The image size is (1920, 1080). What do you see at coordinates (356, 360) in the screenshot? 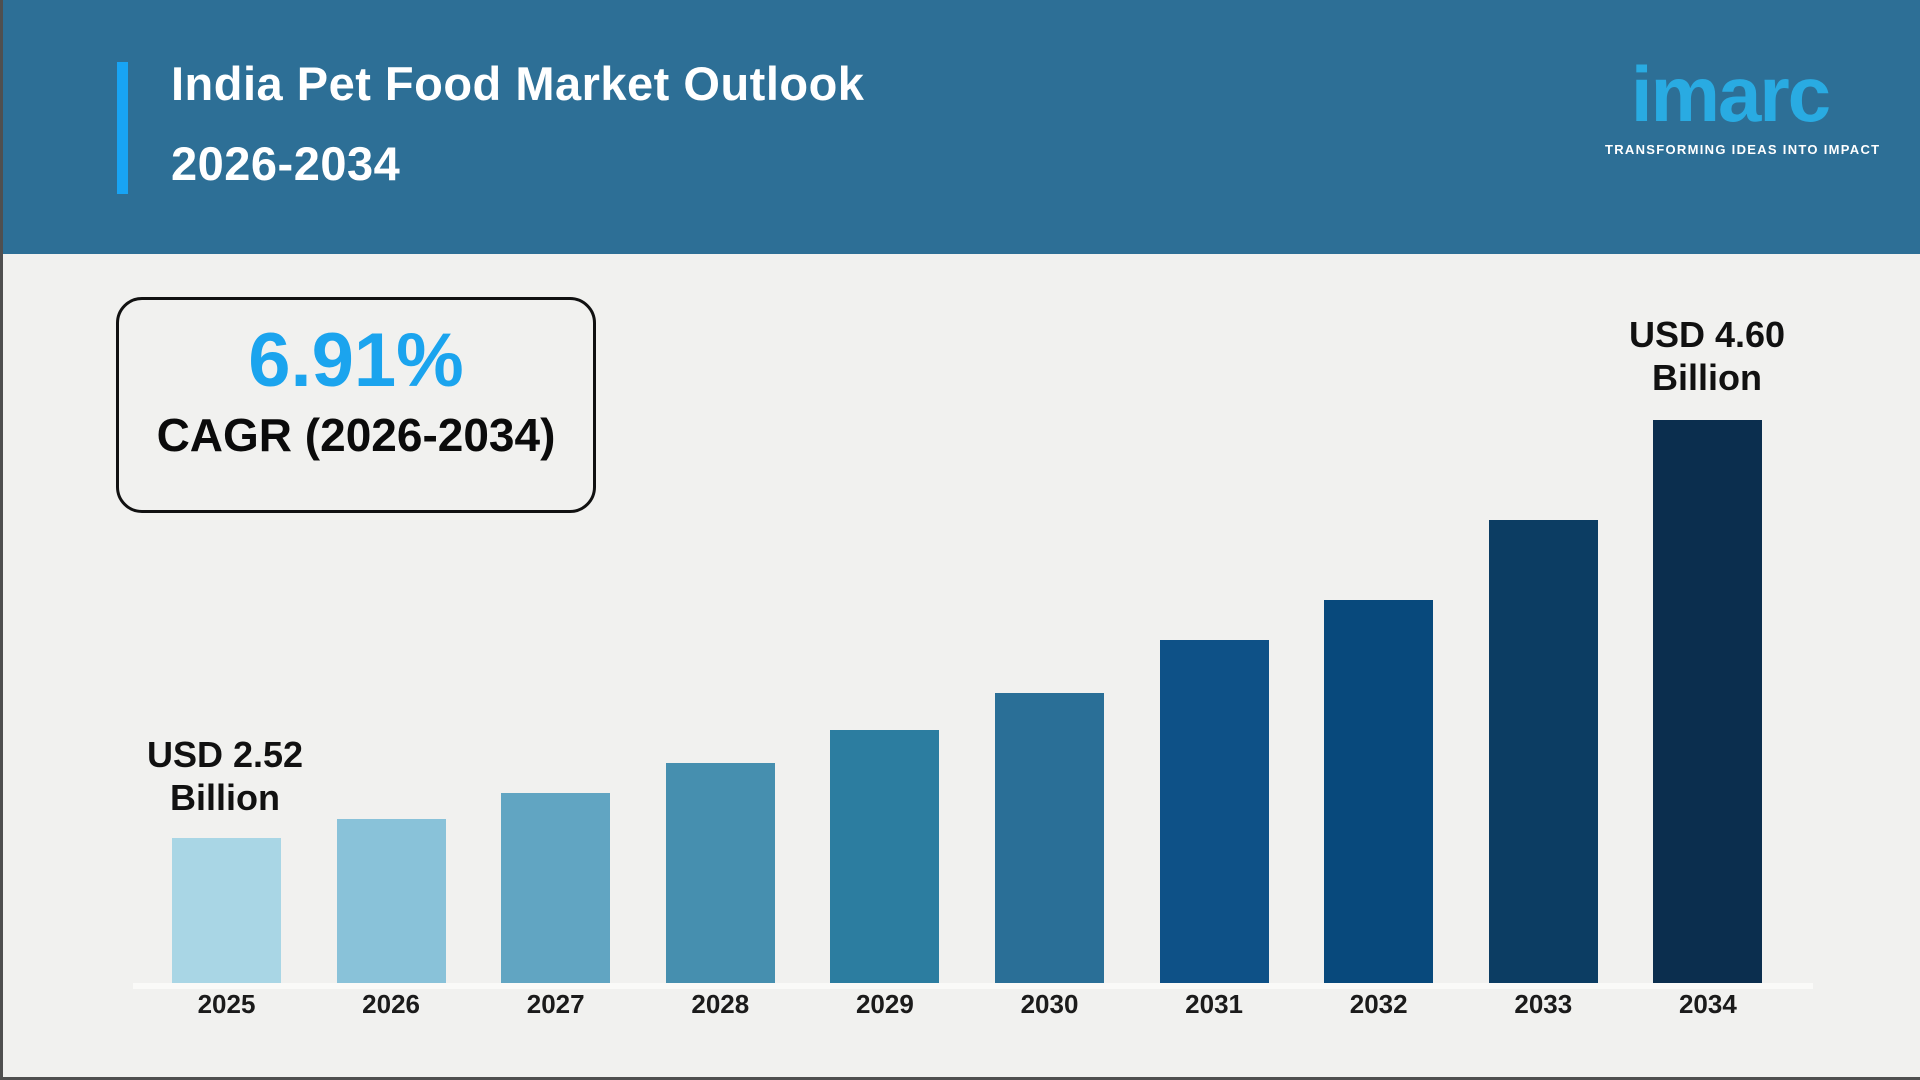
I see `cagr-value: 6.91%` at bounding box center [356, 360].